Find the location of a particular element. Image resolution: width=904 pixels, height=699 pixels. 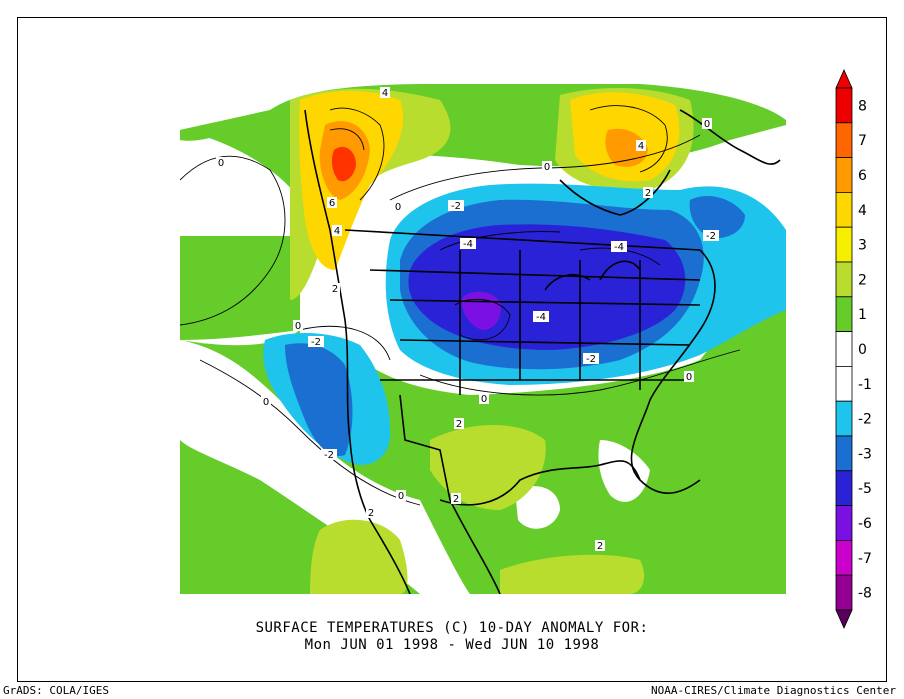

contour-label: 6 is located at coordinates (332, 203).